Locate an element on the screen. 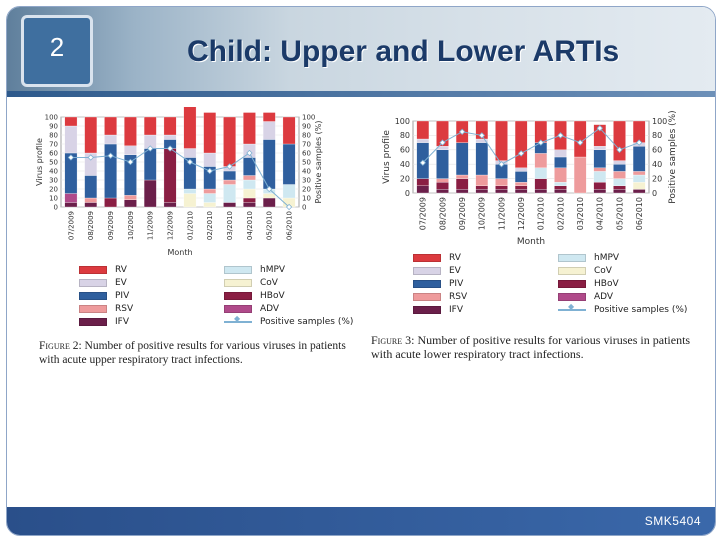 The image size is (720, 540). y-tick-label: 0 is located at coordinates (407, 193).